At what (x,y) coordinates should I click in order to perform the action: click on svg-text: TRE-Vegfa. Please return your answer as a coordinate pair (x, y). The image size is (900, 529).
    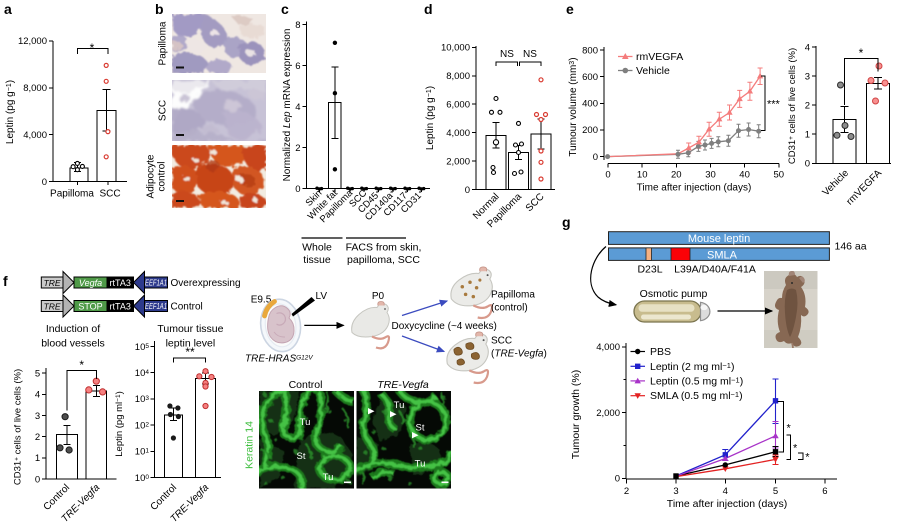
    Looking at the image, I should click on (403, 385).